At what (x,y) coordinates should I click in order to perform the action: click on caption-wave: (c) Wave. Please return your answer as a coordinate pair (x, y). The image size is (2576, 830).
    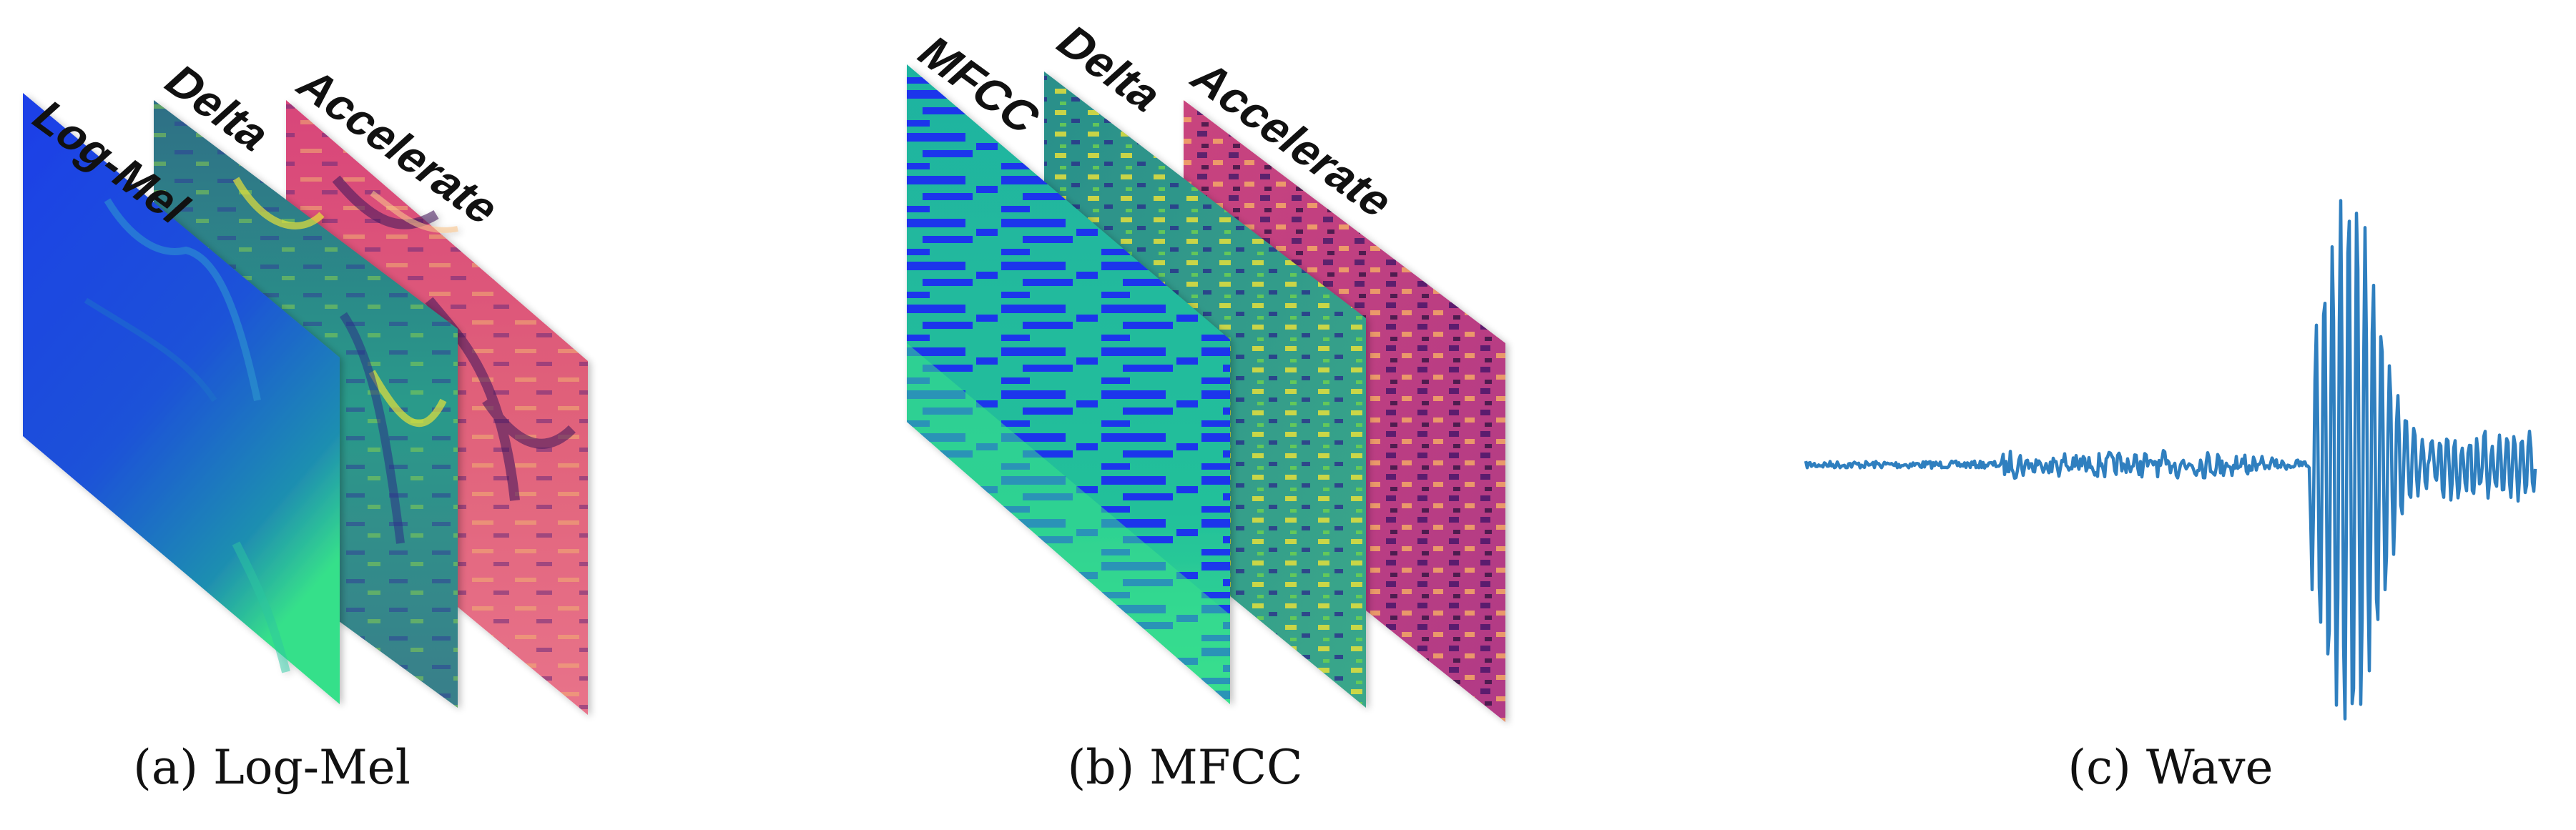
    Looking at the image, I should click on (2170, 767).